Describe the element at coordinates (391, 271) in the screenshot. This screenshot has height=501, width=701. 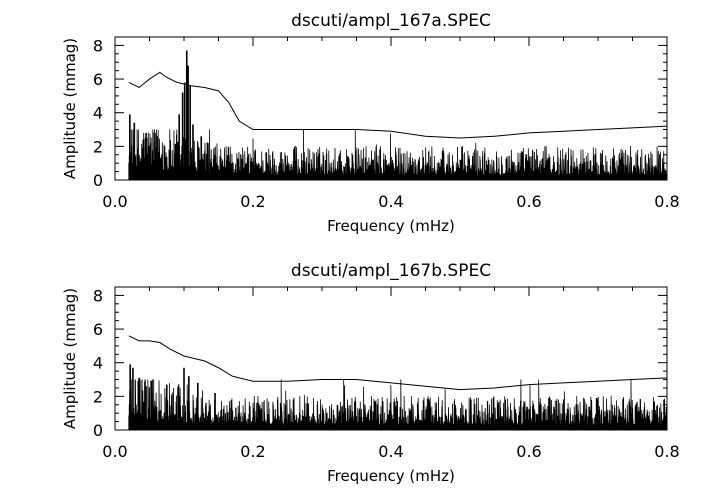
I see `chart-title: dscuti/ampl_167b.SPEC` at that location.